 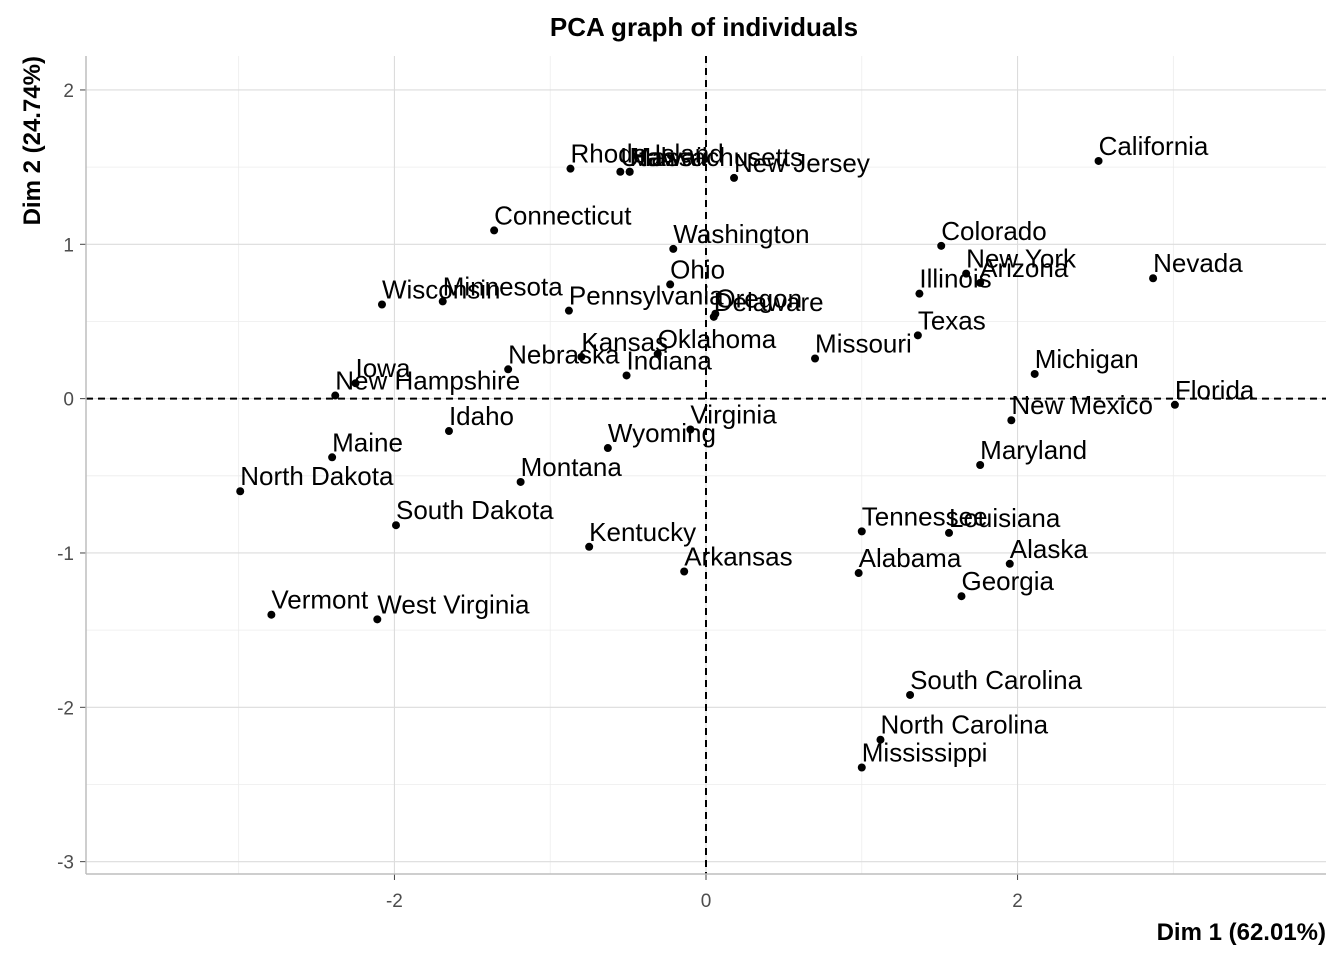 What do you see at coordinates (925, 753) in the screenshot?
I see `point-label: Mississippi` at bounding box center [925, 753].